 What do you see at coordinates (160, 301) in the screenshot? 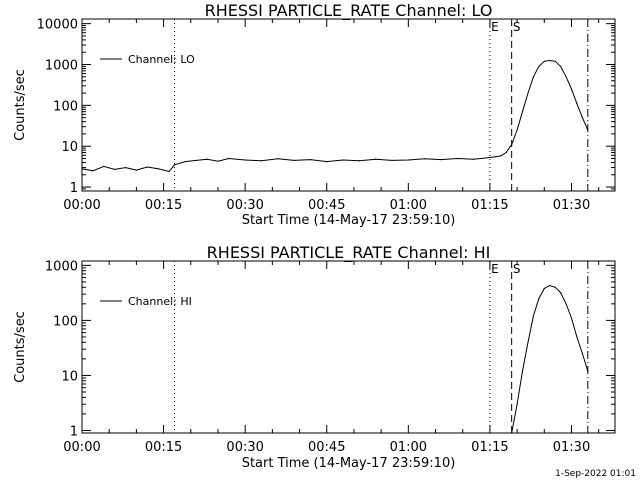
I see `legend-label: Channel: HI` at bounding box center [160, 301].